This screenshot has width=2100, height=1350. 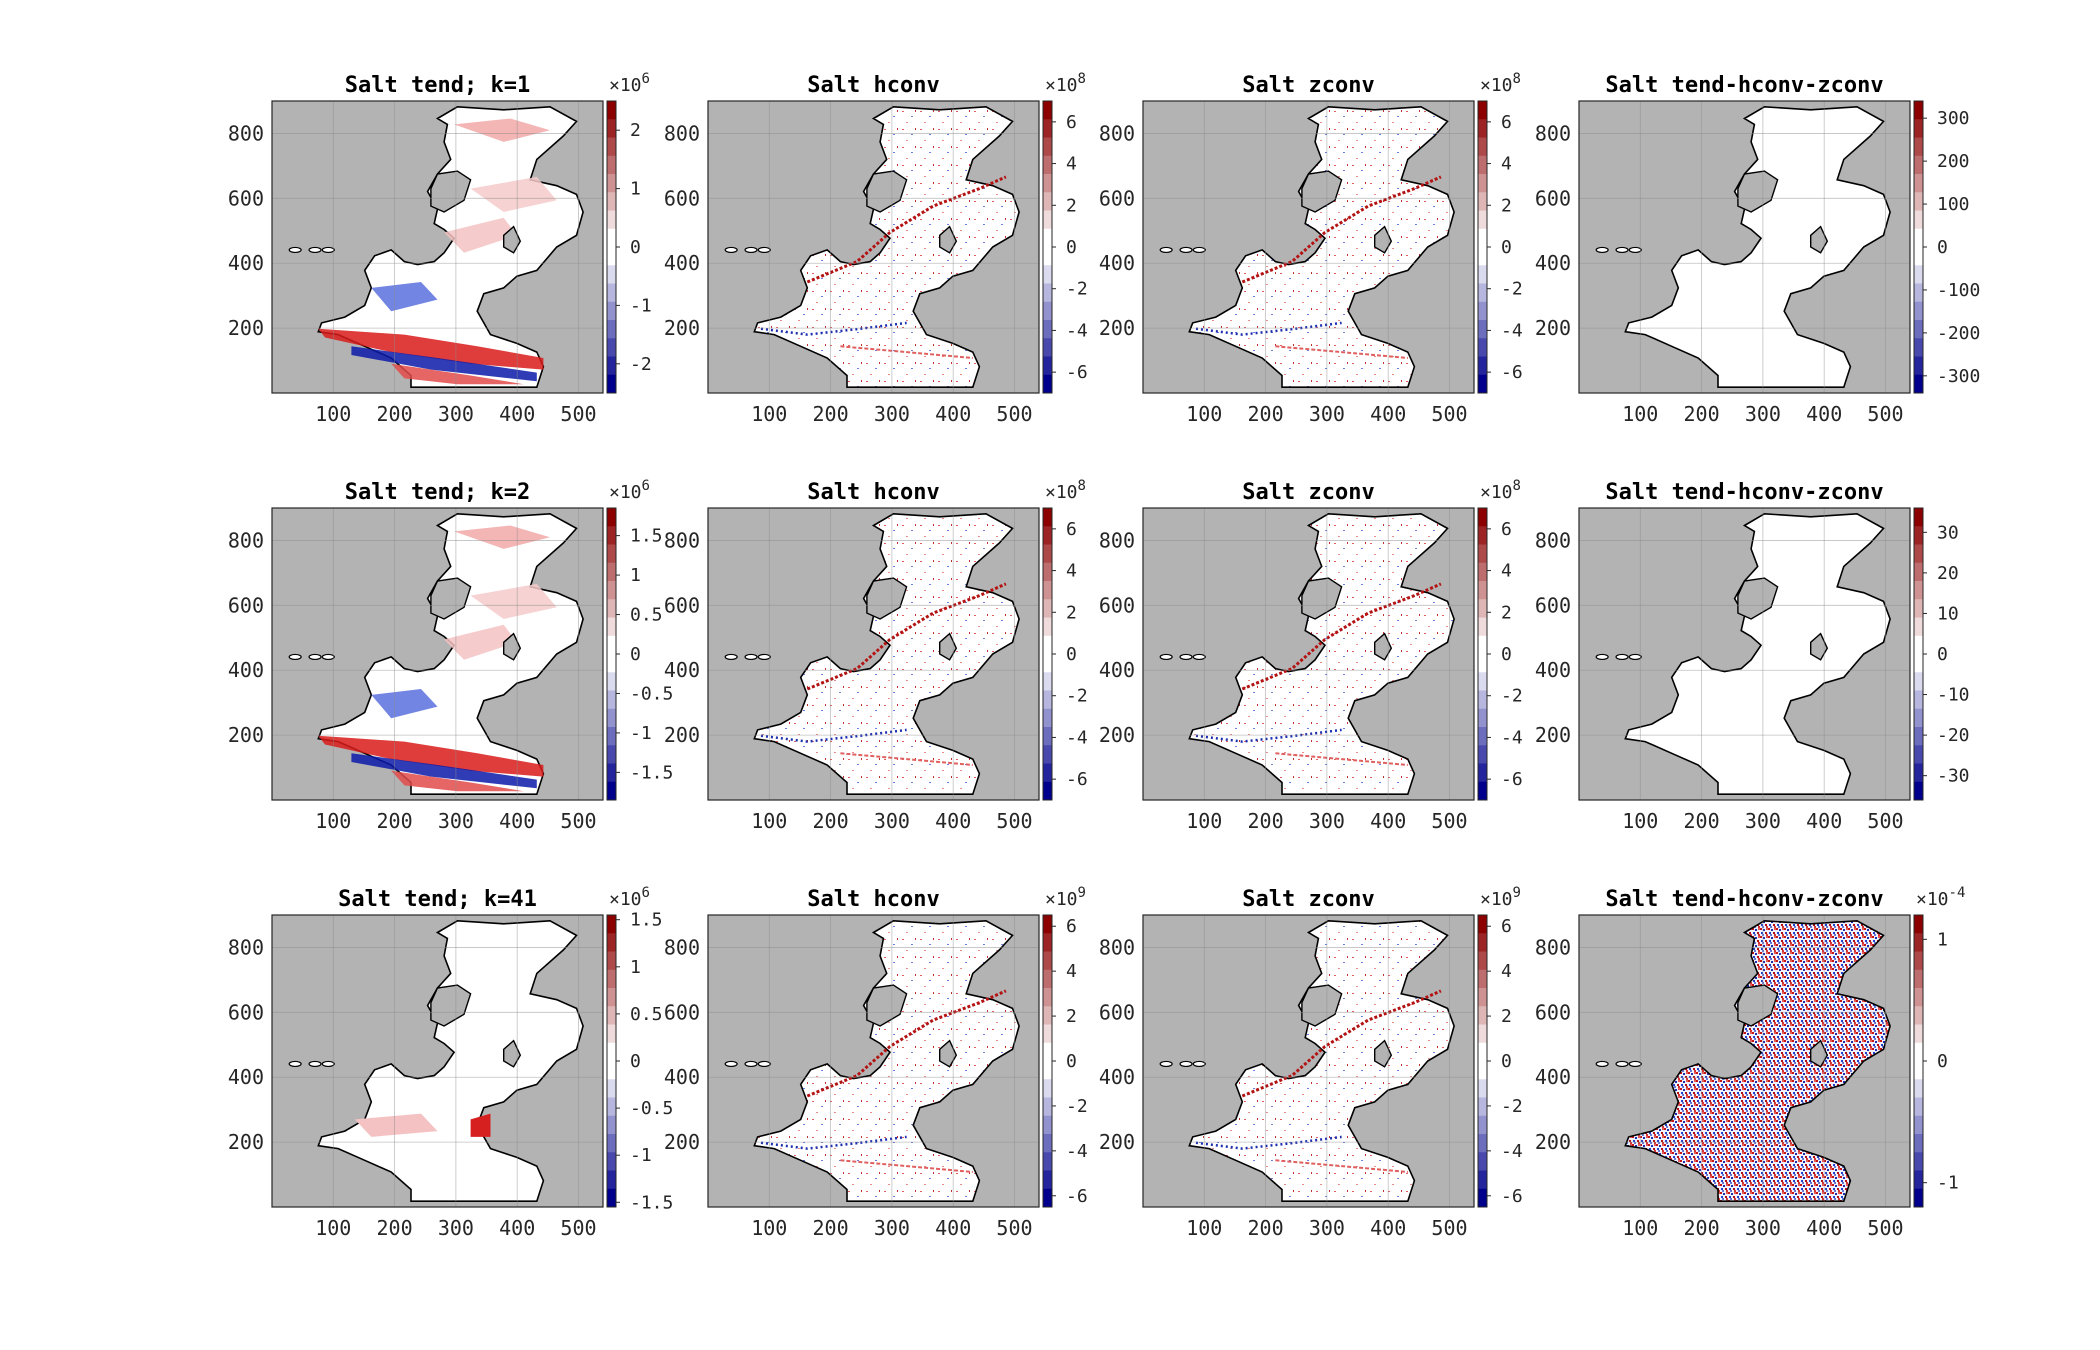 I want to click on colorbar-tick-label: -200, so click(x=1958, y=333).